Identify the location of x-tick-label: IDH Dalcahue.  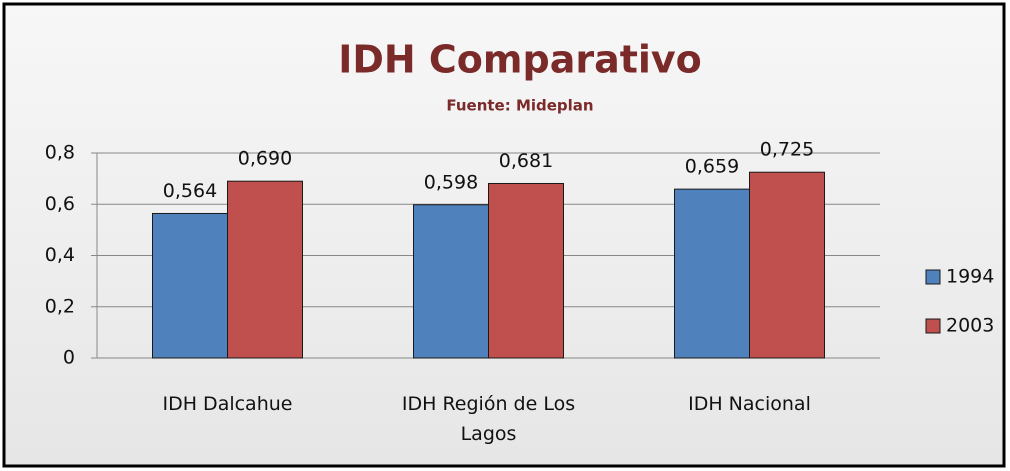
(227, 404).